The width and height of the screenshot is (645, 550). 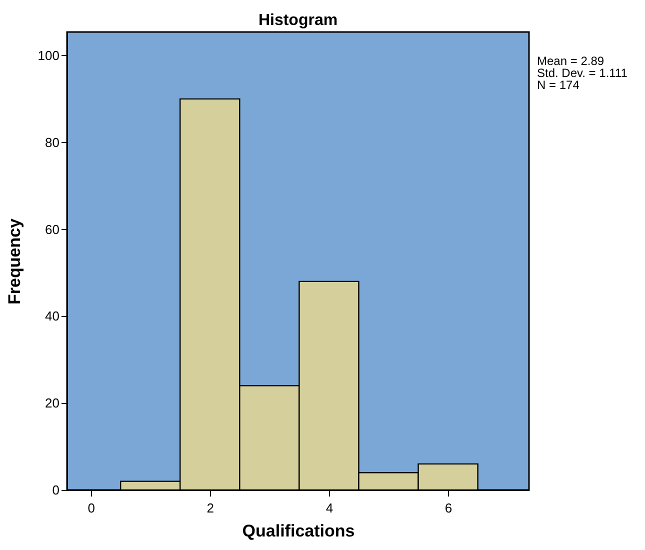 I want to click on y-axis-title: Frequency, so click(x=14, y=261).